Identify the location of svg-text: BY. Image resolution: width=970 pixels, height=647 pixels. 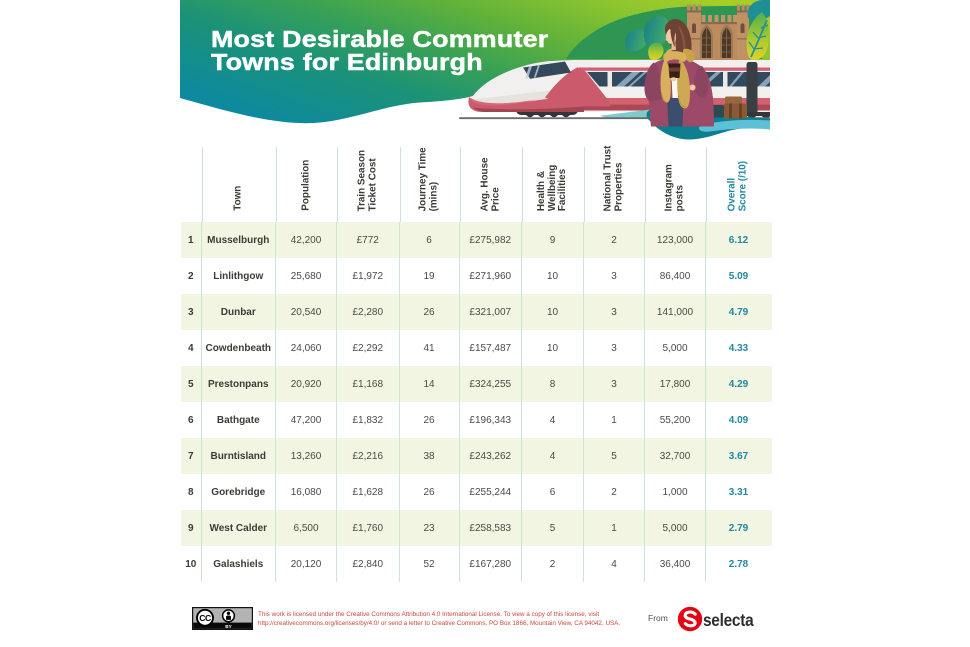
(228, 626).